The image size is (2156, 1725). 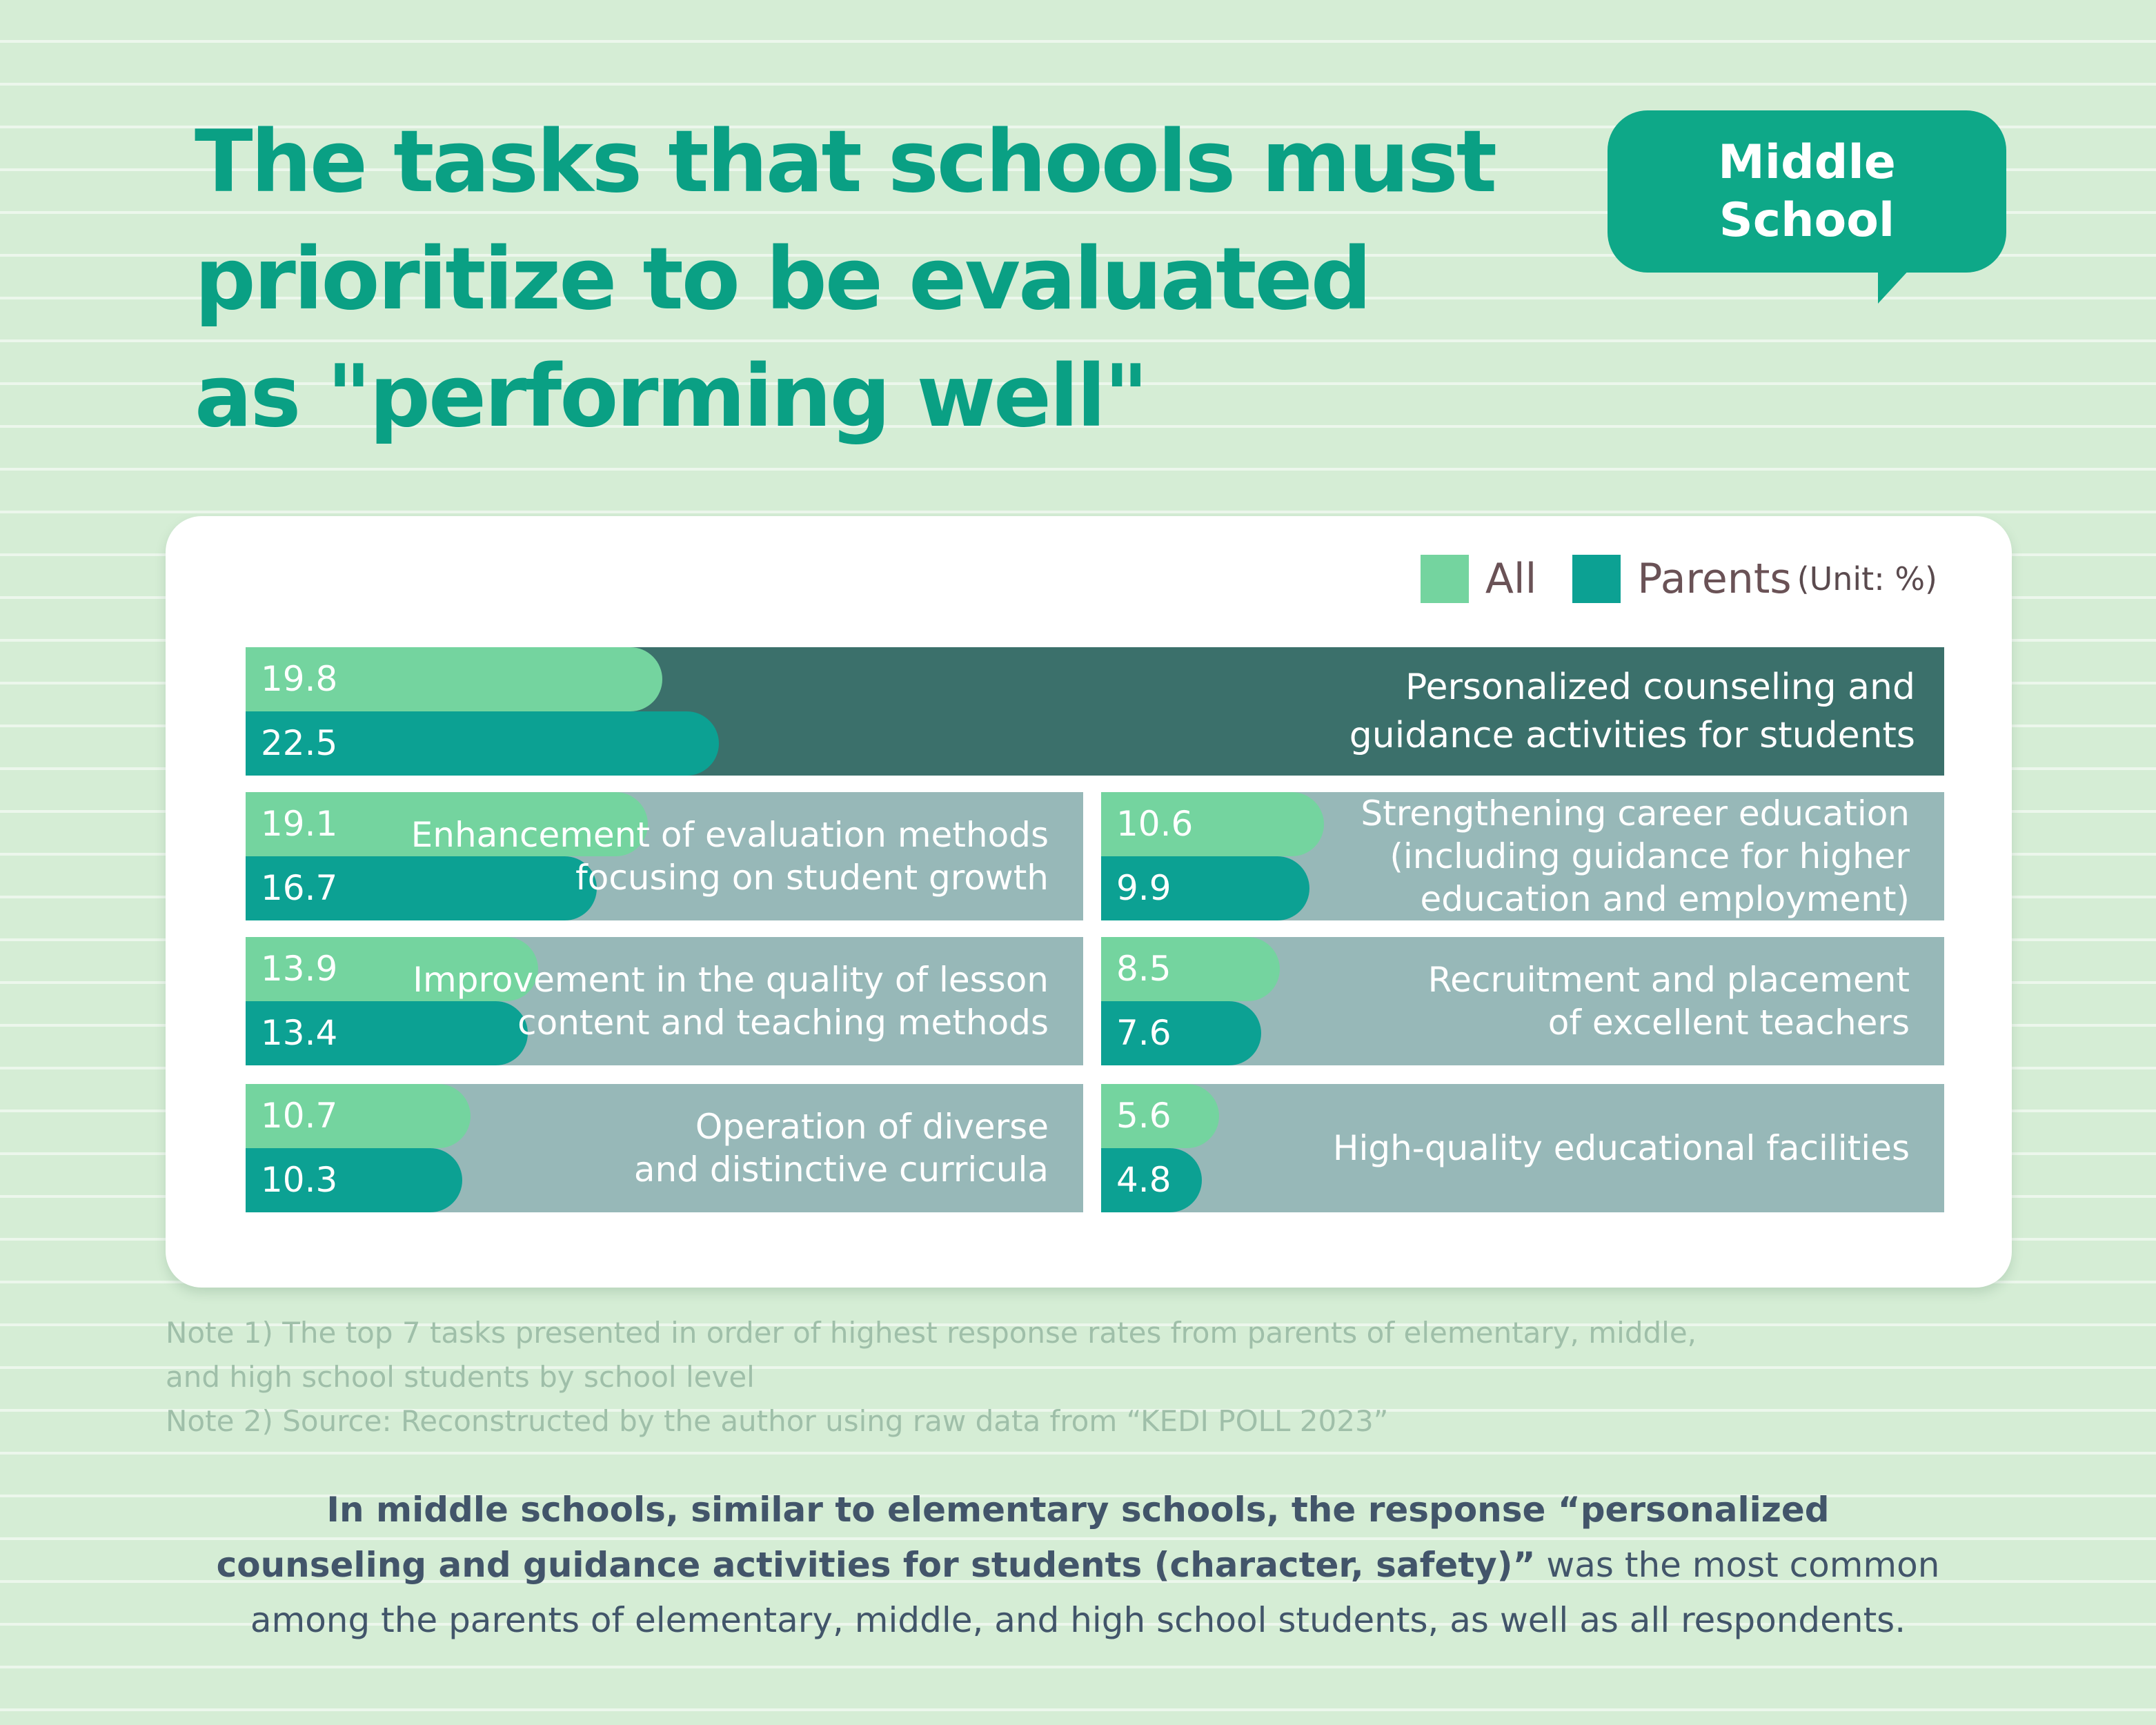 I want to click on legend-label-parents: Parents, so click(x=1714, y=579).